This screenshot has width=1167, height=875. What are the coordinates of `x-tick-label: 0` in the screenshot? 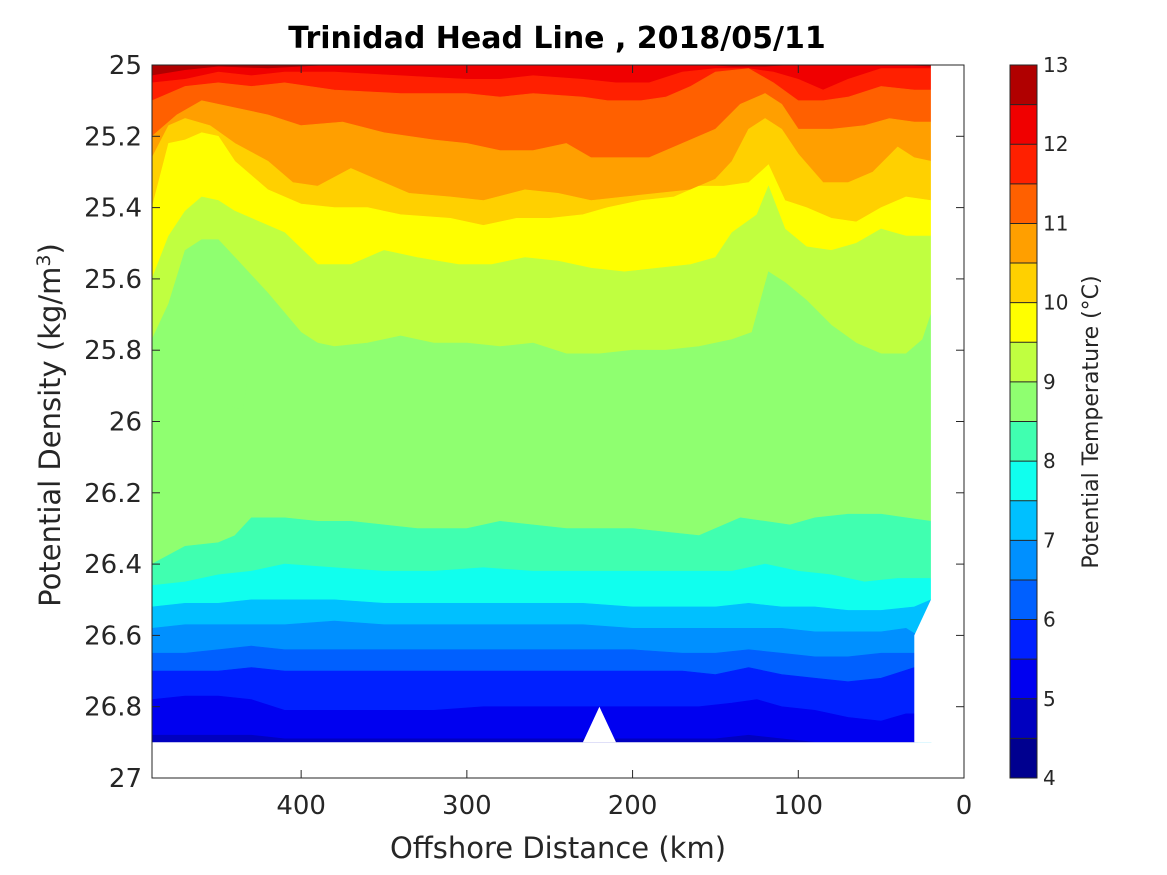 It's located at (964, 806).